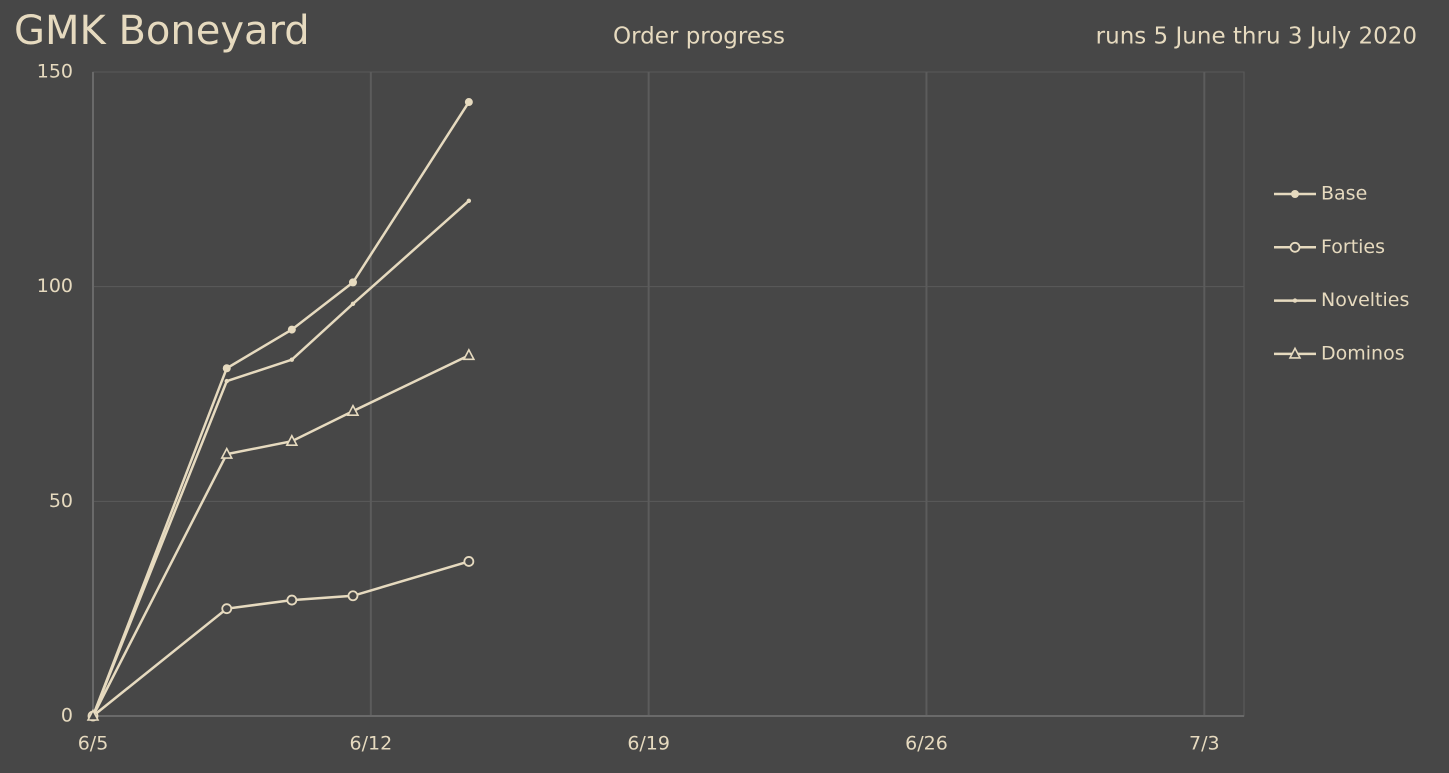  I want to click on x-tick-label: 7/3, so click(1204, 744).